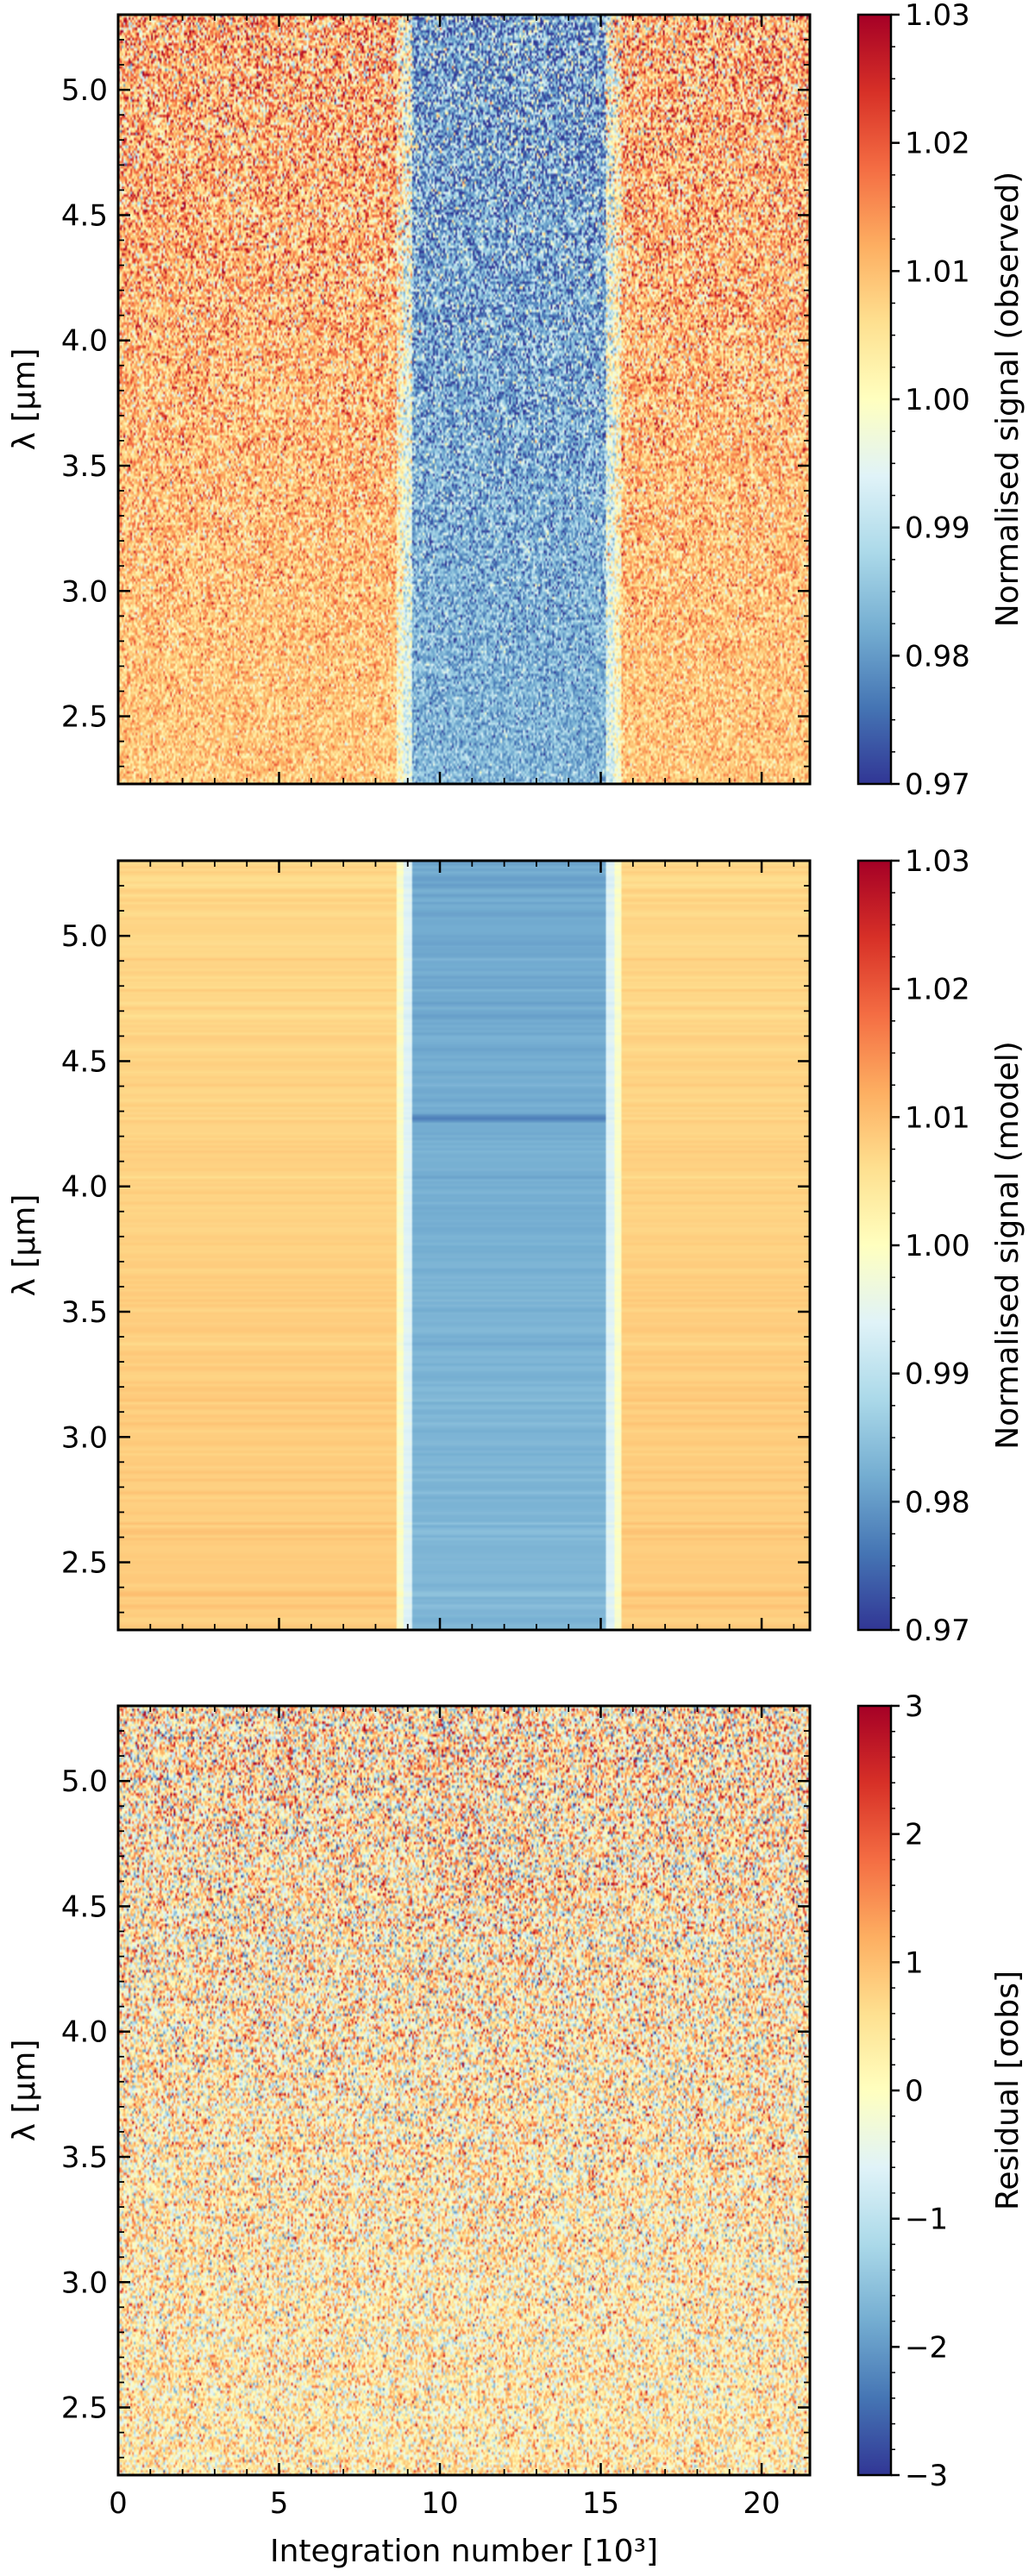 Image resolution: width=1035 pixels, height=2576 pixels. I want to click on x-tick-label: 10, so click(440, 2503).